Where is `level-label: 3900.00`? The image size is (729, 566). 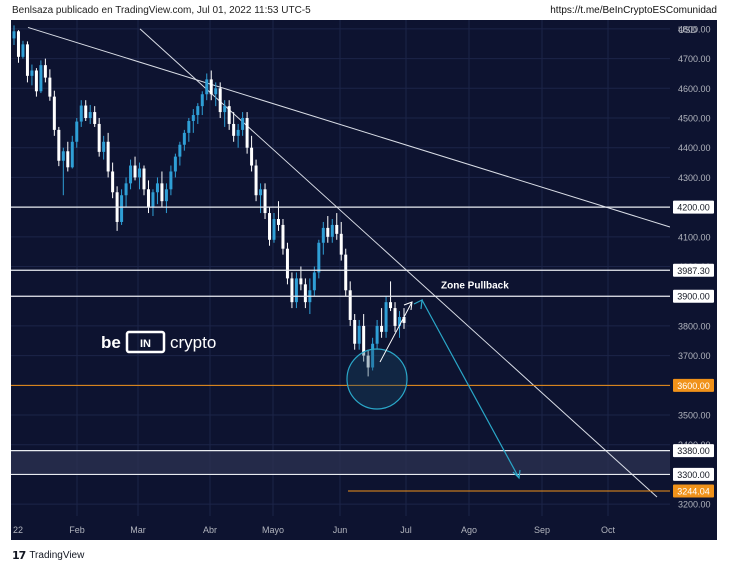 level-label: 3900.00 is located at coordinates (693, 297).